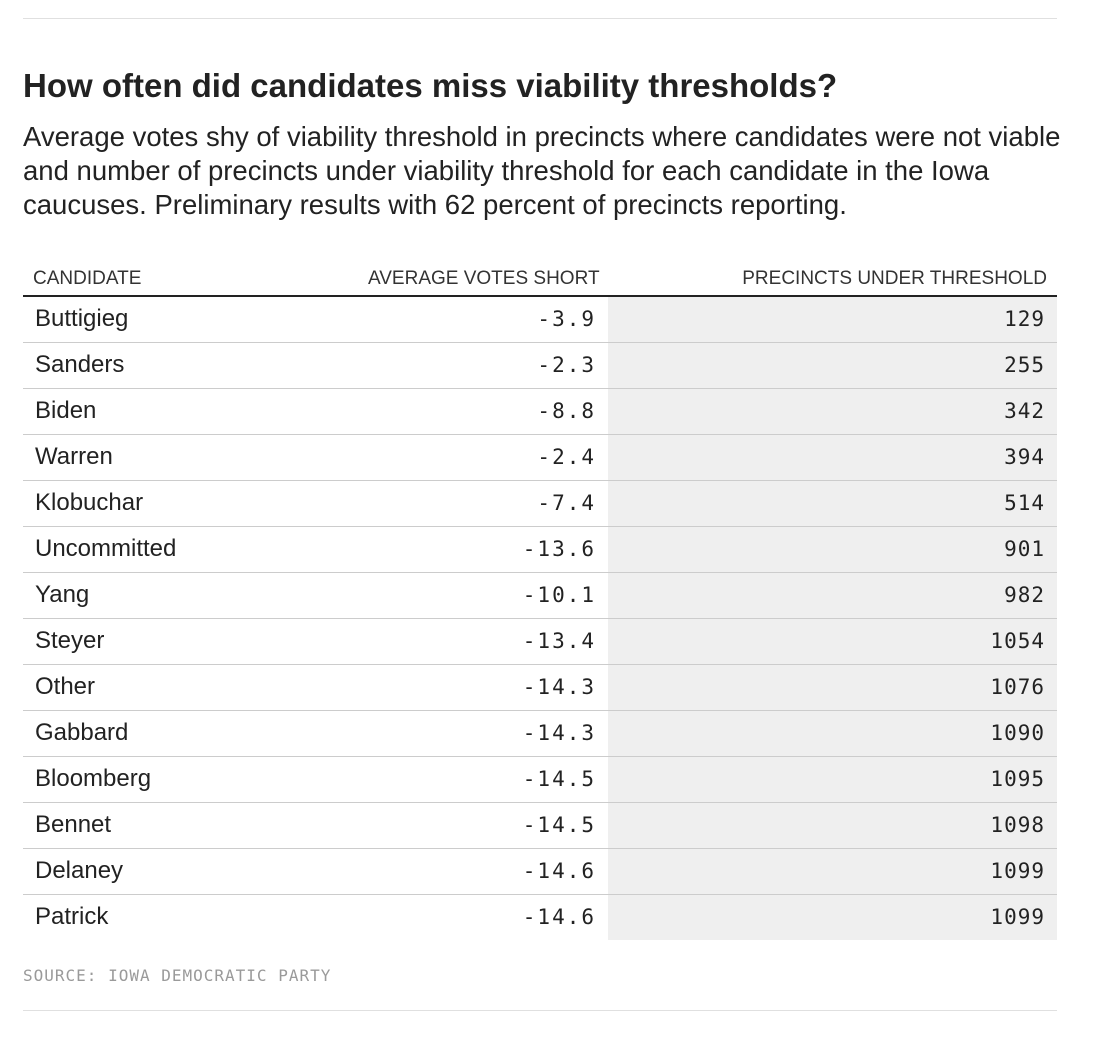 This screenshot has width=1110, height=1038. What do you see at coordinates (540, 18) in the screenshot?
I see `top-divider` at bounding box center [540, 18].